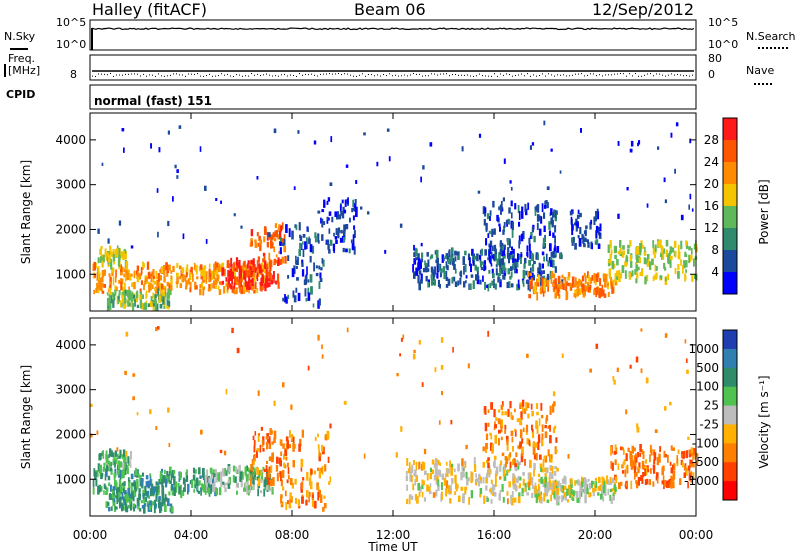 This screenshot has width=800, height=554. Describe the element at coordinates (730, 173) in the screenshot. I see `colorbar-swatch` at that location.